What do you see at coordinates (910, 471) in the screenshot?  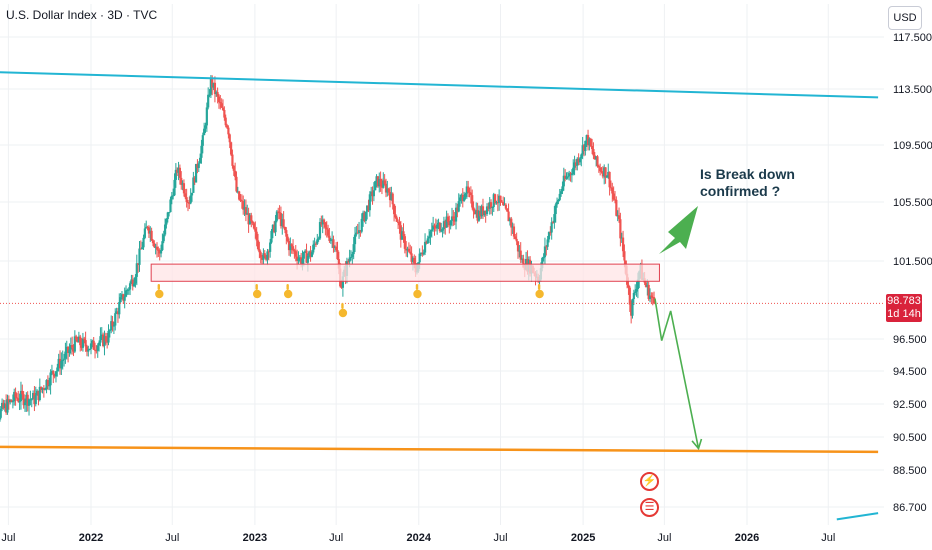 I see `y-tick-label: 88.500` at bounding box center [910, 471].